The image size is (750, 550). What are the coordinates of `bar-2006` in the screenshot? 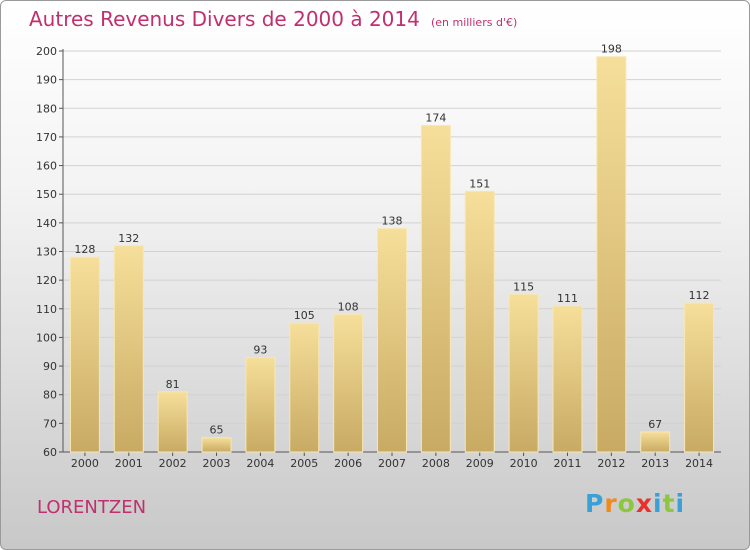 It's located at (348, 383).